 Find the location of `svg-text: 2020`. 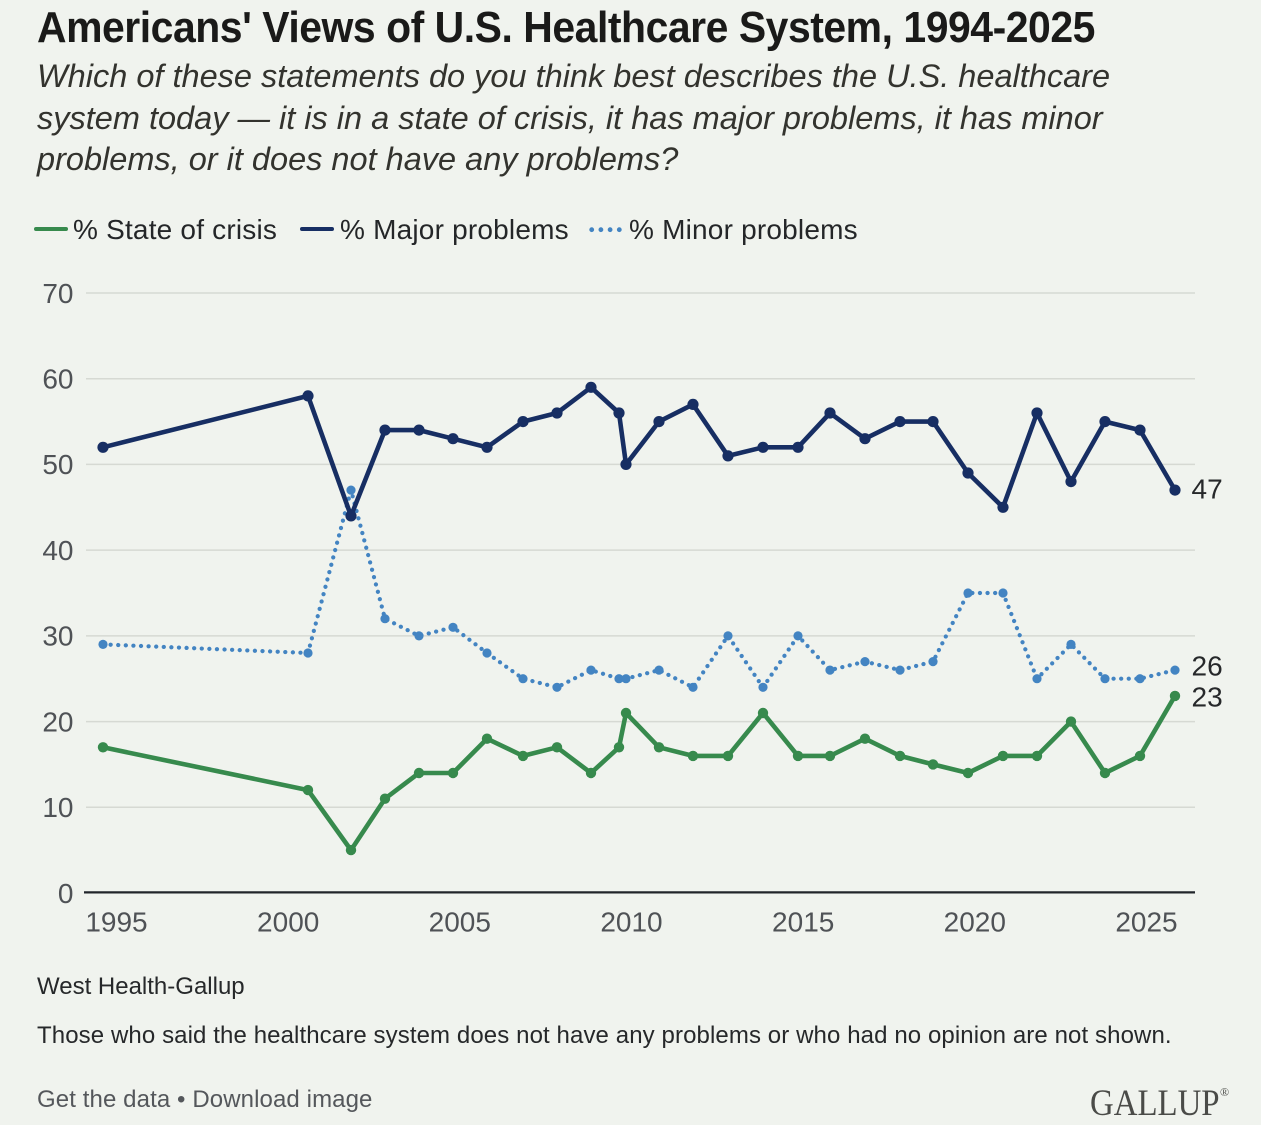

svg-text: 2020 is located at coordinates (975, 921).